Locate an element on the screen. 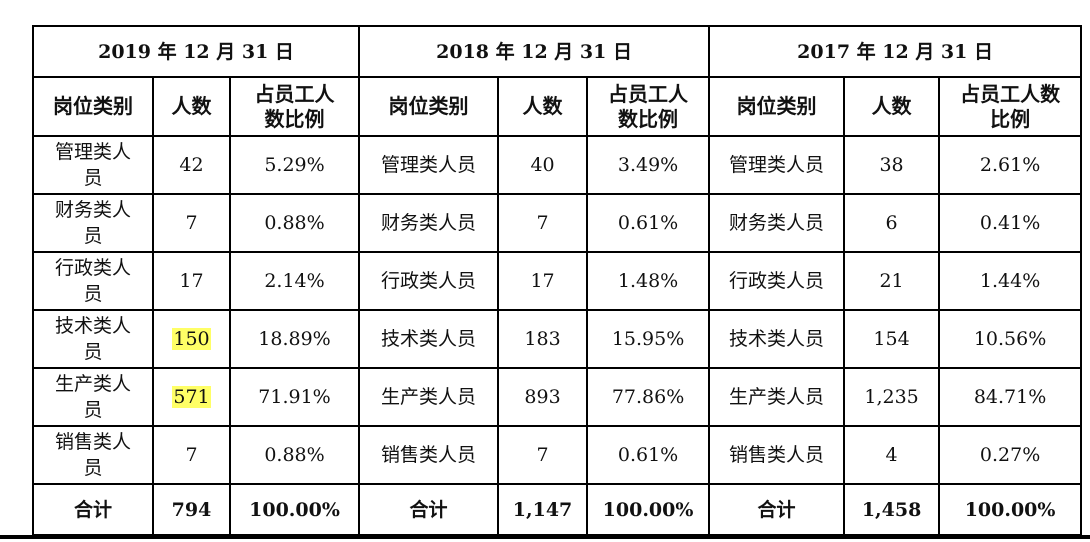 This screenshot has width=1090, height=542. count-cell: 893 is located at coordinates (543, 397).